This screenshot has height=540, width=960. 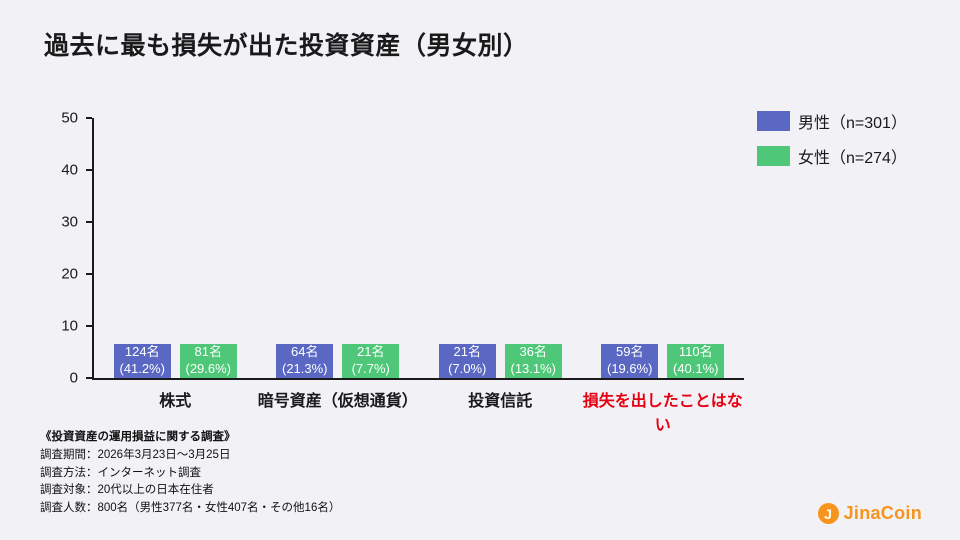 What do you see at coordinates (69, 274) in the screenshot?
I see `y-tick-label: 20` at bounding box center [69, 274].